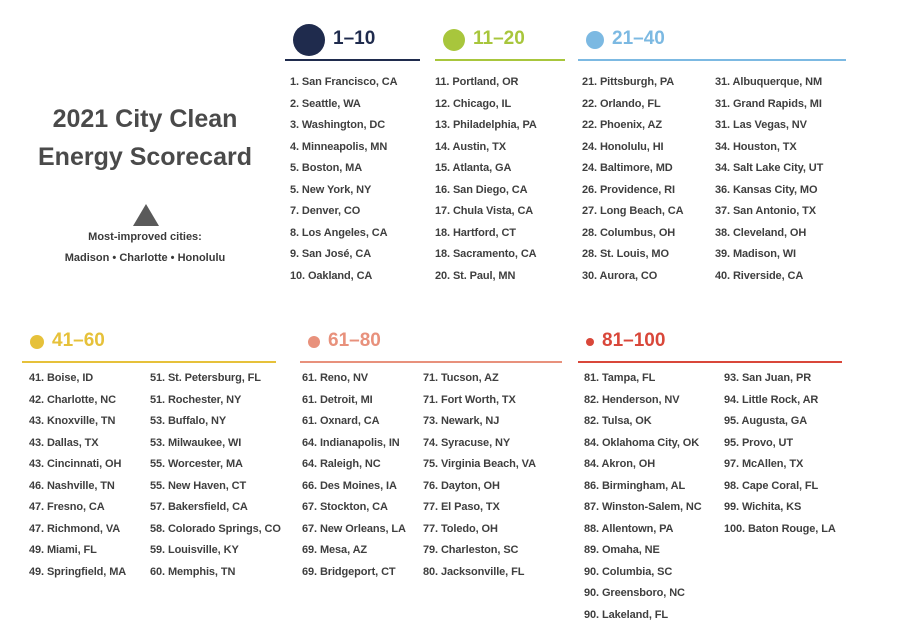  What do you see at coordinates (339, 232) in the screenshot?
I see `city-entry: 8. Los Angeles, CA` at bounding box center [339, 232].